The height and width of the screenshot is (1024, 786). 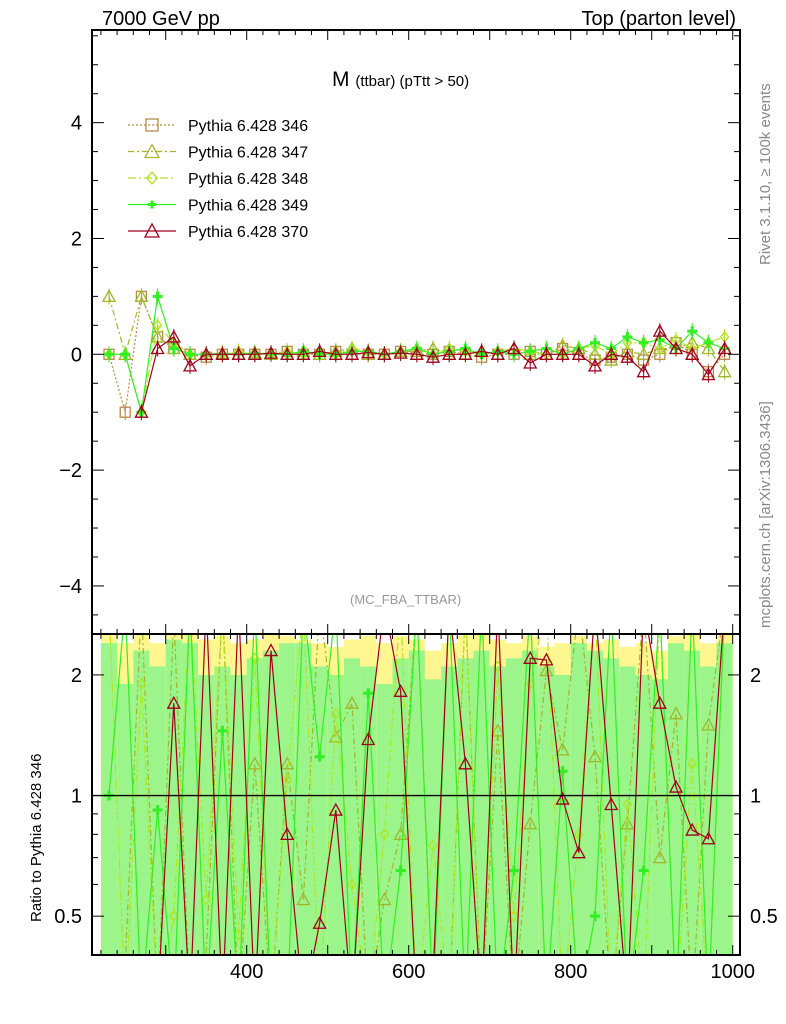 What do you see at coordinates (412, 81) in the screenshot?
I see `title-sub: (ttbar) (pTtt > 50)` at bounding box center [412, 81].